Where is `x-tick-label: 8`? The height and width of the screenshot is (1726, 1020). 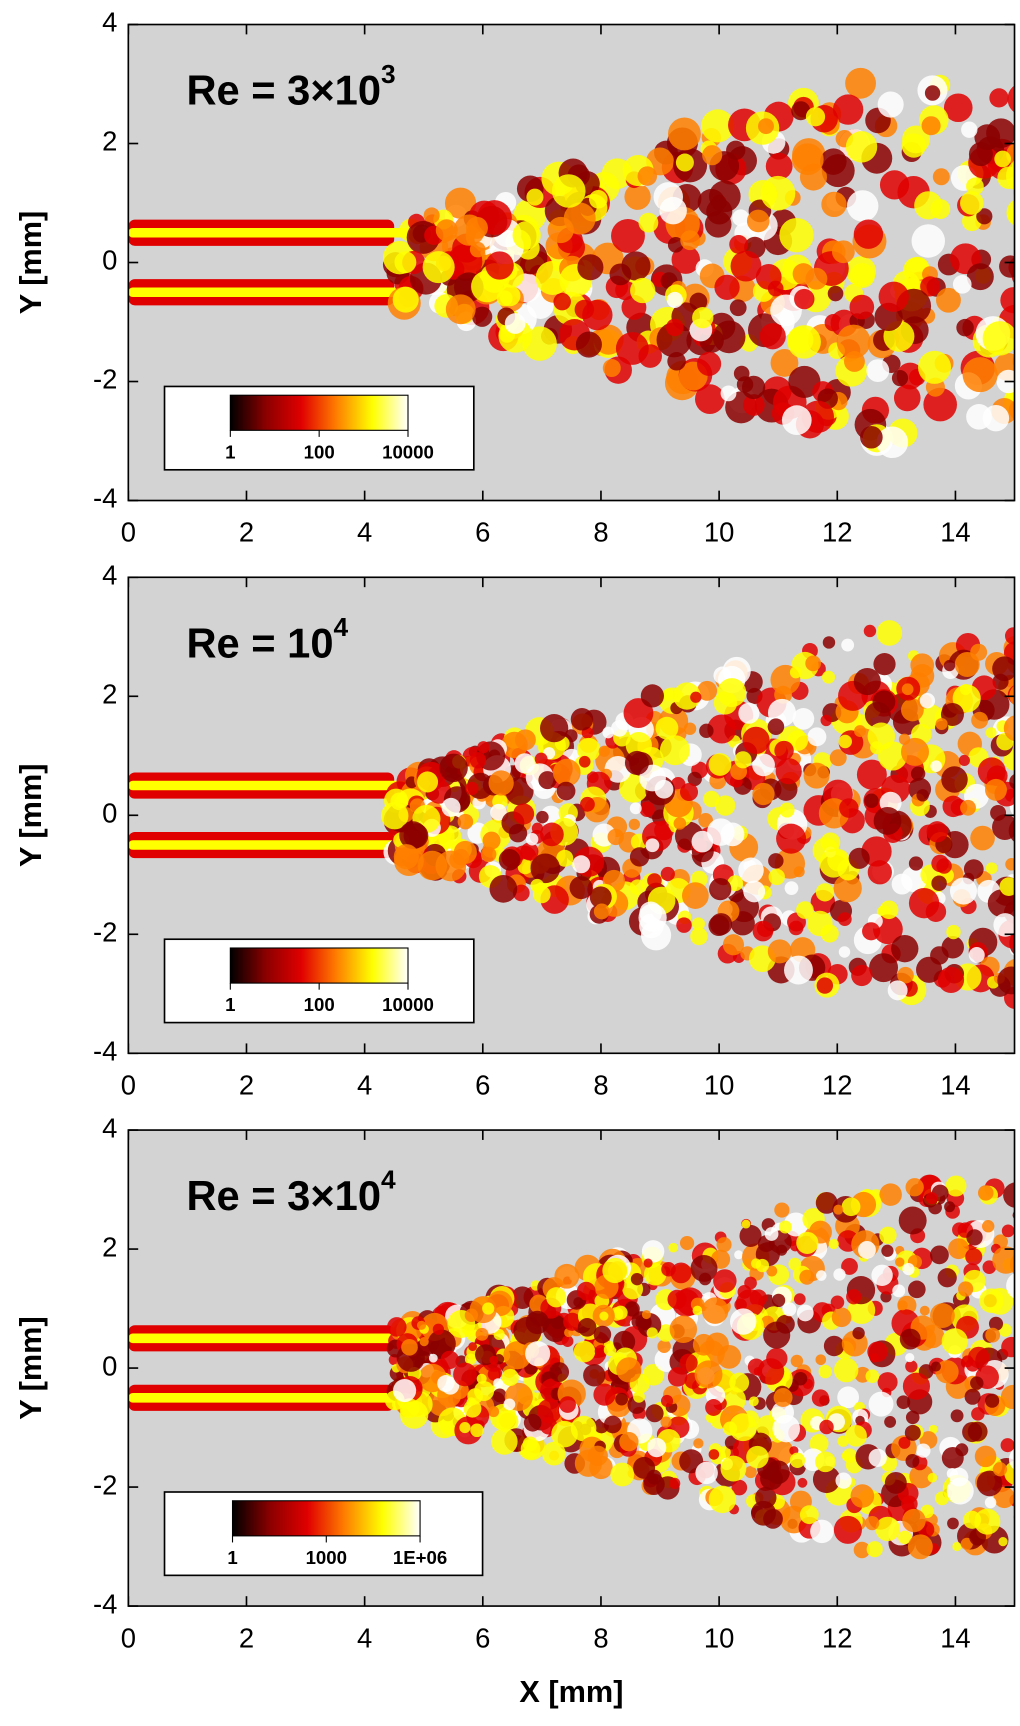 x-tick-label: 8 is located at coordinates (600, 532).